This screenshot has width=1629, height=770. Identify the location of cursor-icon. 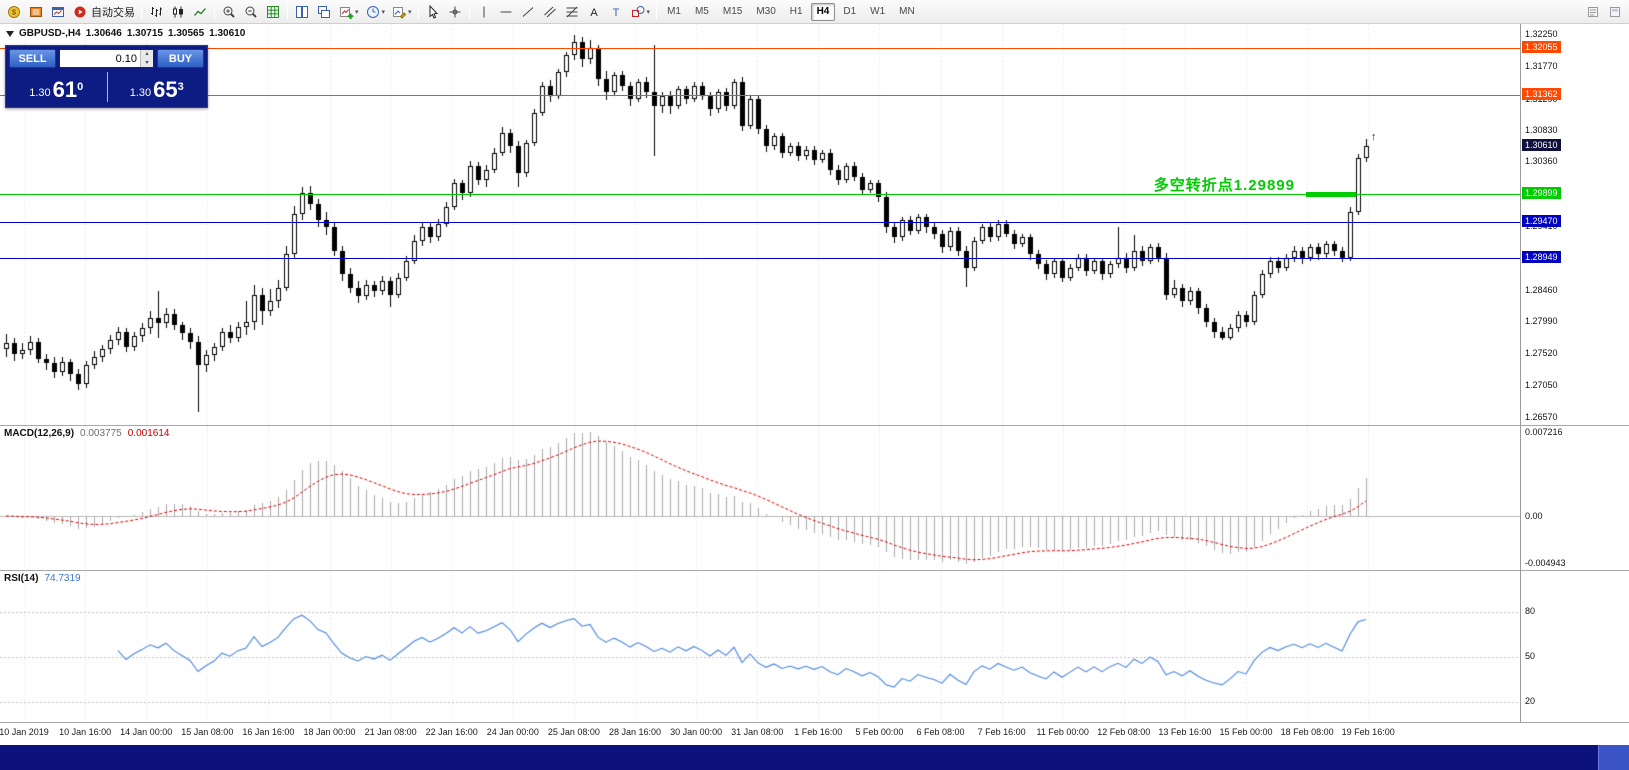
(433, 11).